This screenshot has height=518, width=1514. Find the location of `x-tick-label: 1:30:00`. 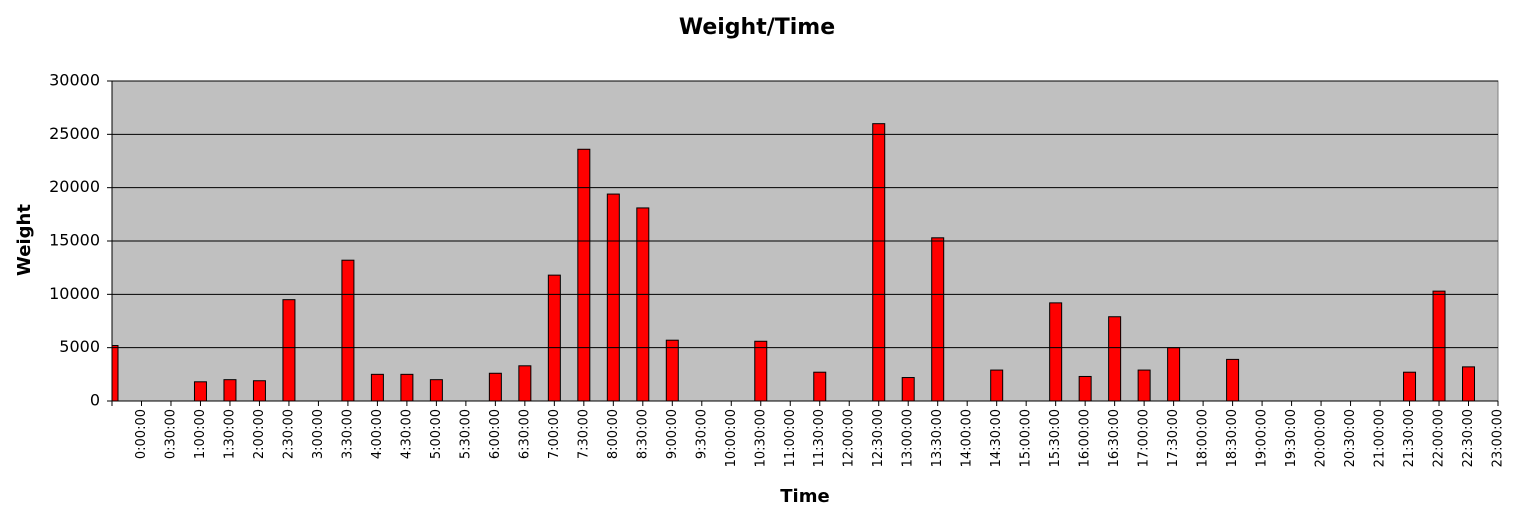

x-tick-label: 1:30:00 is located at coordinates (229, 434).